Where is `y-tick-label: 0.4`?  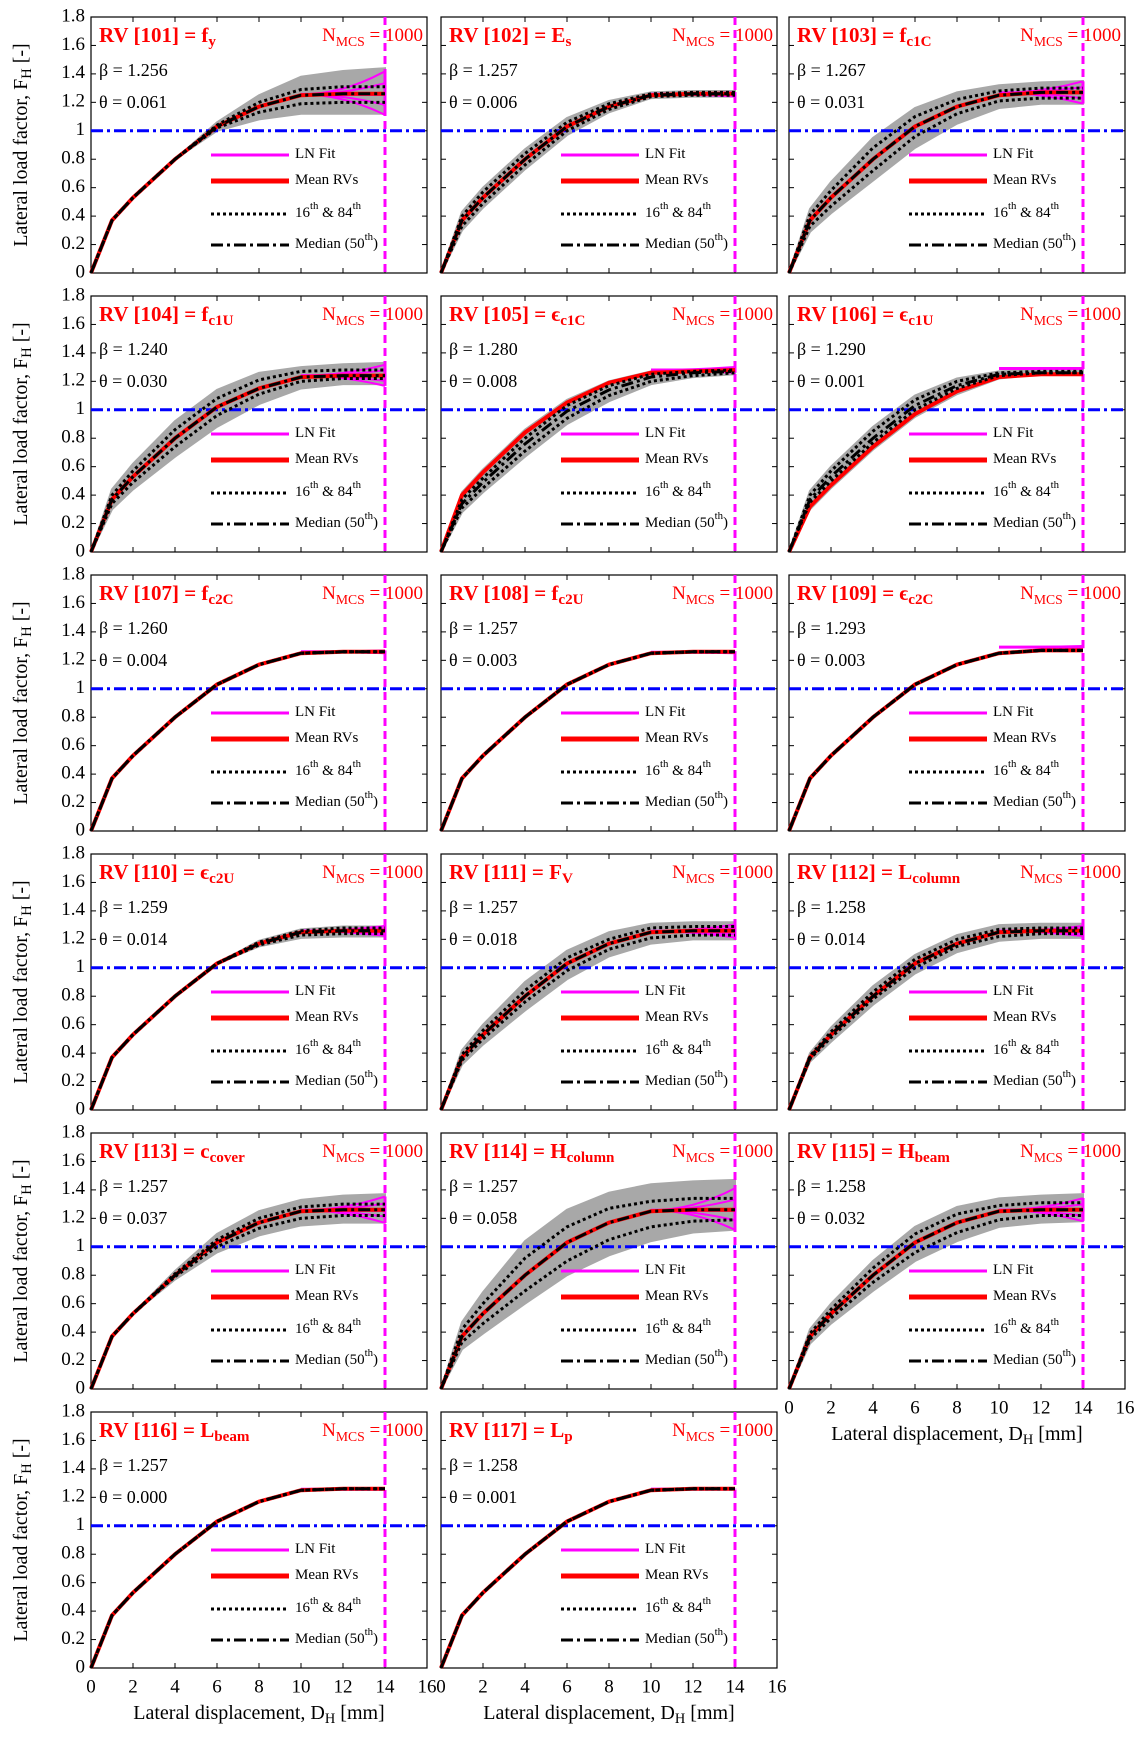 y-tick-label: 0.4 is located at coordinates (73, 1051).